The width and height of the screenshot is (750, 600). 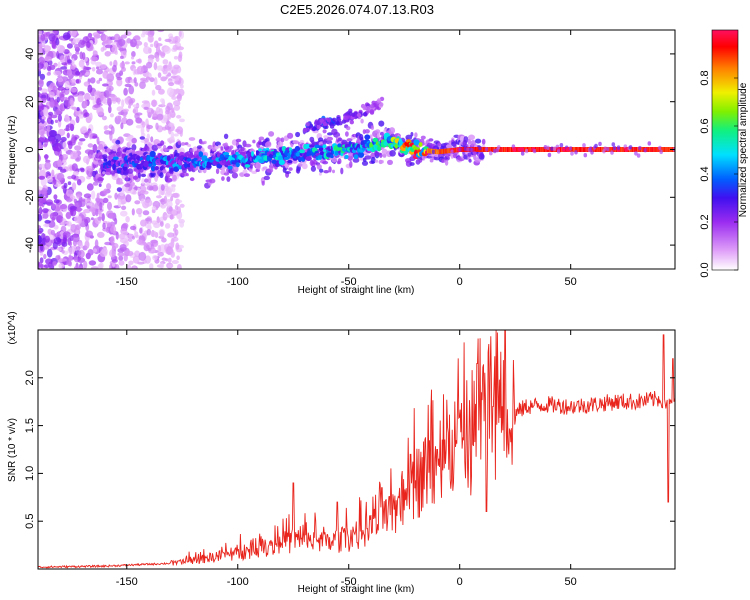 I want to click on snr-multiplier-label: (x10^4), so click(x=12, y=327).